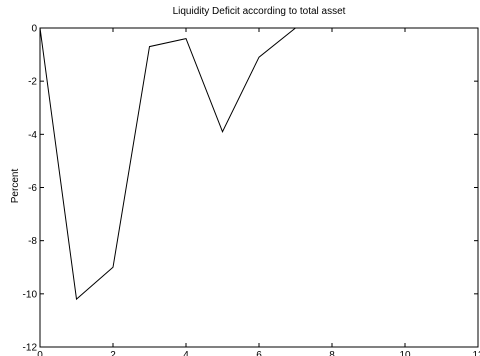 This screenshot has width=480, height=356. What do you see at coordinates (32, 82) in the screenshot?
I see `y-tick-label: -2` at bounding box center [32, 82].